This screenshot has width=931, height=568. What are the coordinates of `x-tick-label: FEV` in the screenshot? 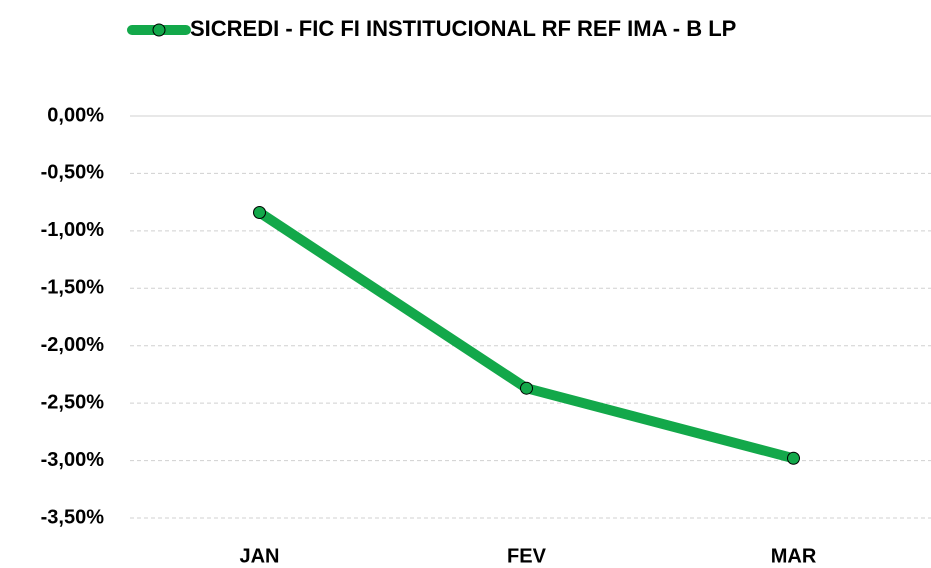 It's located at (527, 556).